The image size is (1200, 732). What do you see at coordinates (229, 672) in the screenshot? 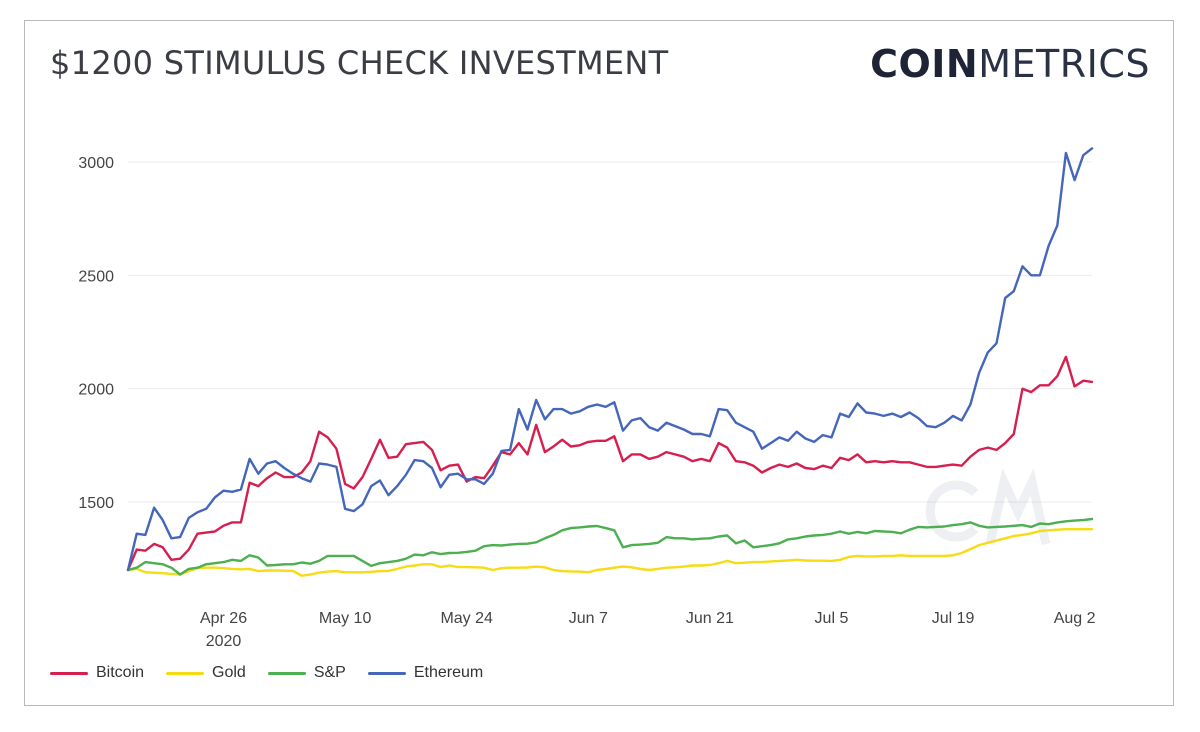
I see `legend-label: Gold` at bounding box center [229, 672].